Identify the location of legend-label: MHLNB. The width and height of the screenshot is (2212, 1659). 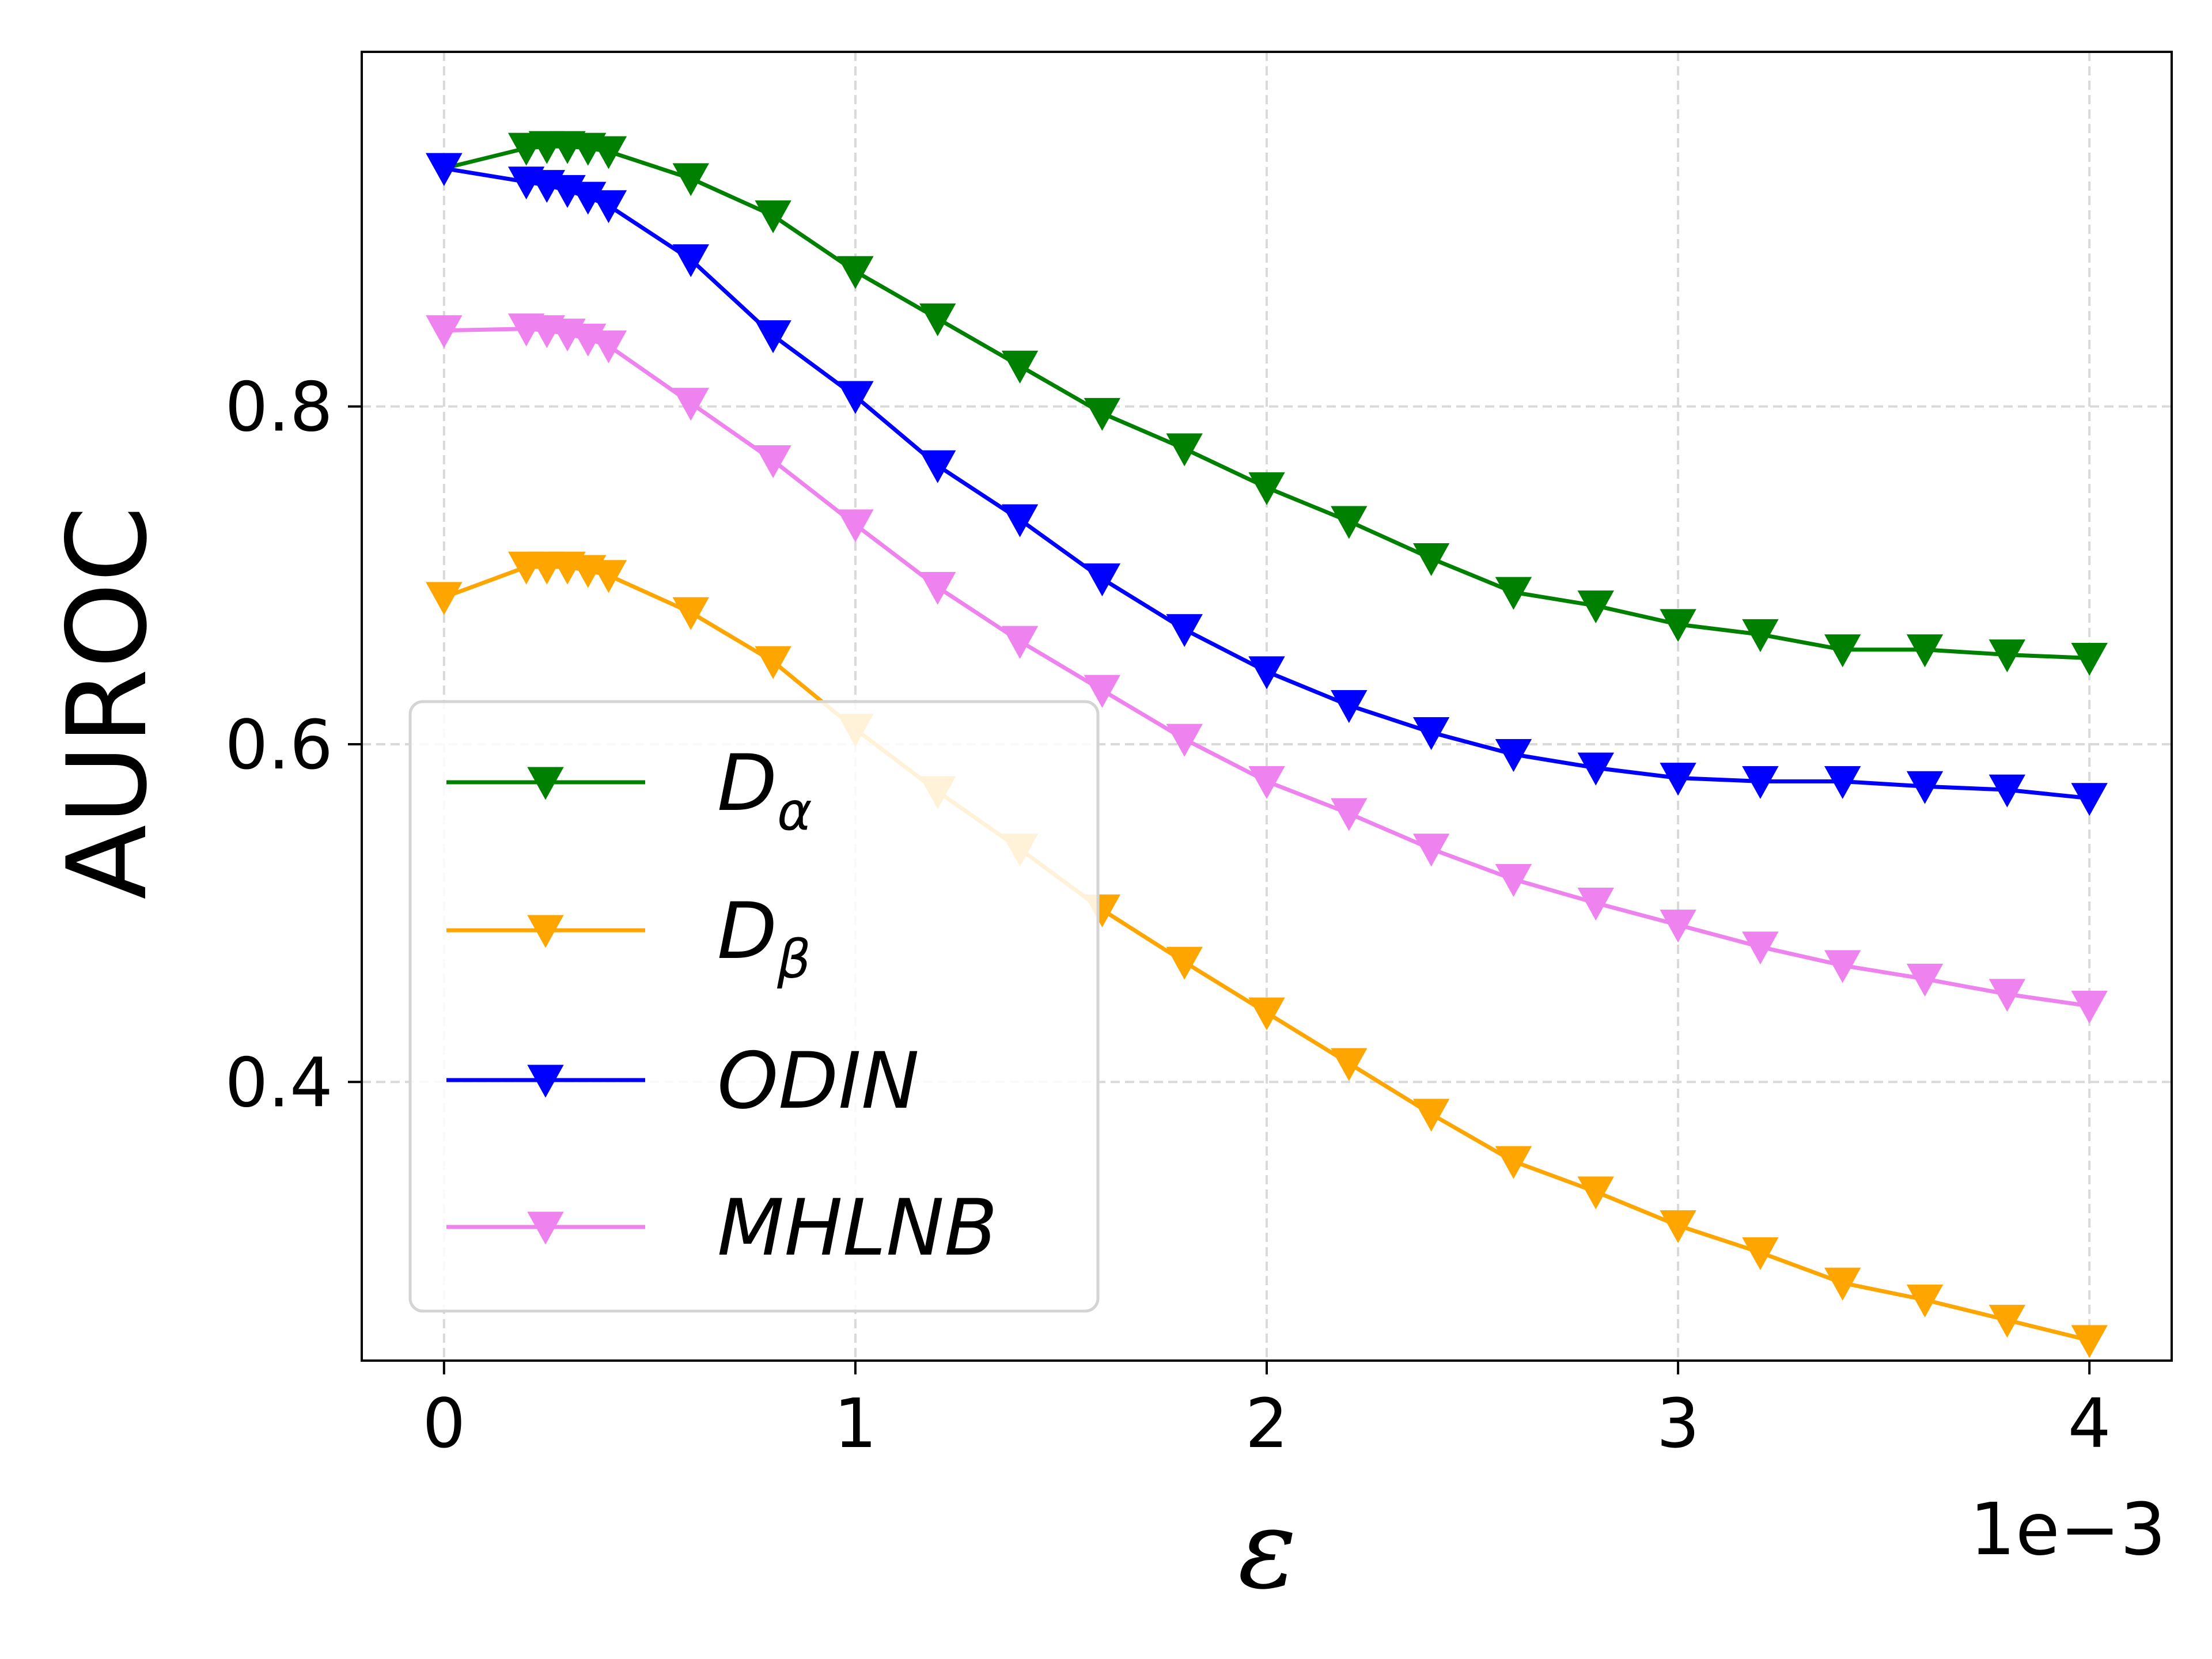
(857, 1228).